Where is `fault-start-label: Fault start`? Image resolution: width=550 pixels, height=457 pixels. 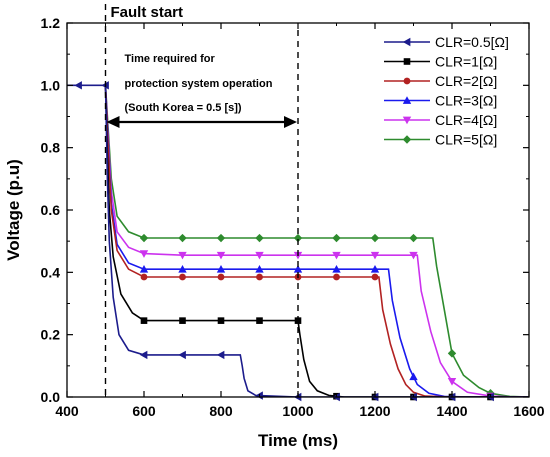 fault-start-label: Fault start is located at coordinates (147, 12).